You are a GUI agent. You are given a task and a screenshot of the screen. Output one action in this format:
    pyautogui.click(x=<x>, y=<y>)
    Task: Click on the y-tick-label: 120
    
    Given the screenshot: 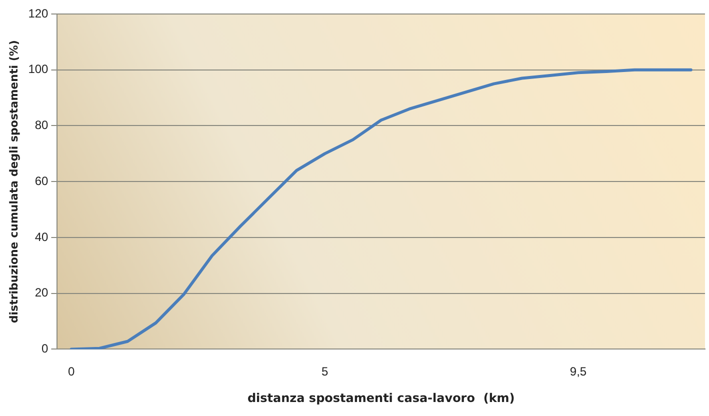 What is the action you would take?
    pyautogui.click(x=38, y=13)
    